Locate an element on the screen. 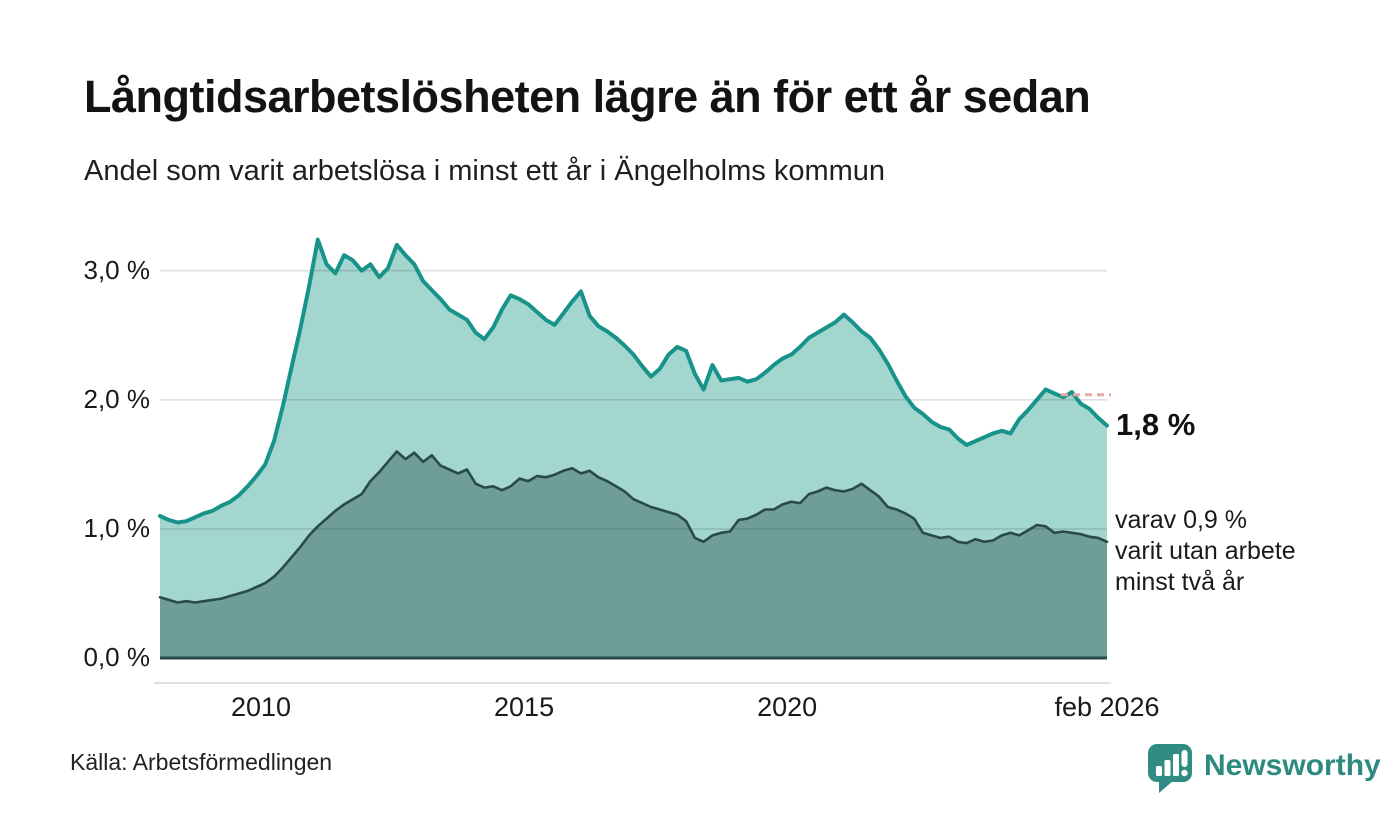 This screenshot has width=1400, height=840. y-axis: 0,0 % 1,0 % 2,0 % 3,0 % is located at coordinates (75, 420).